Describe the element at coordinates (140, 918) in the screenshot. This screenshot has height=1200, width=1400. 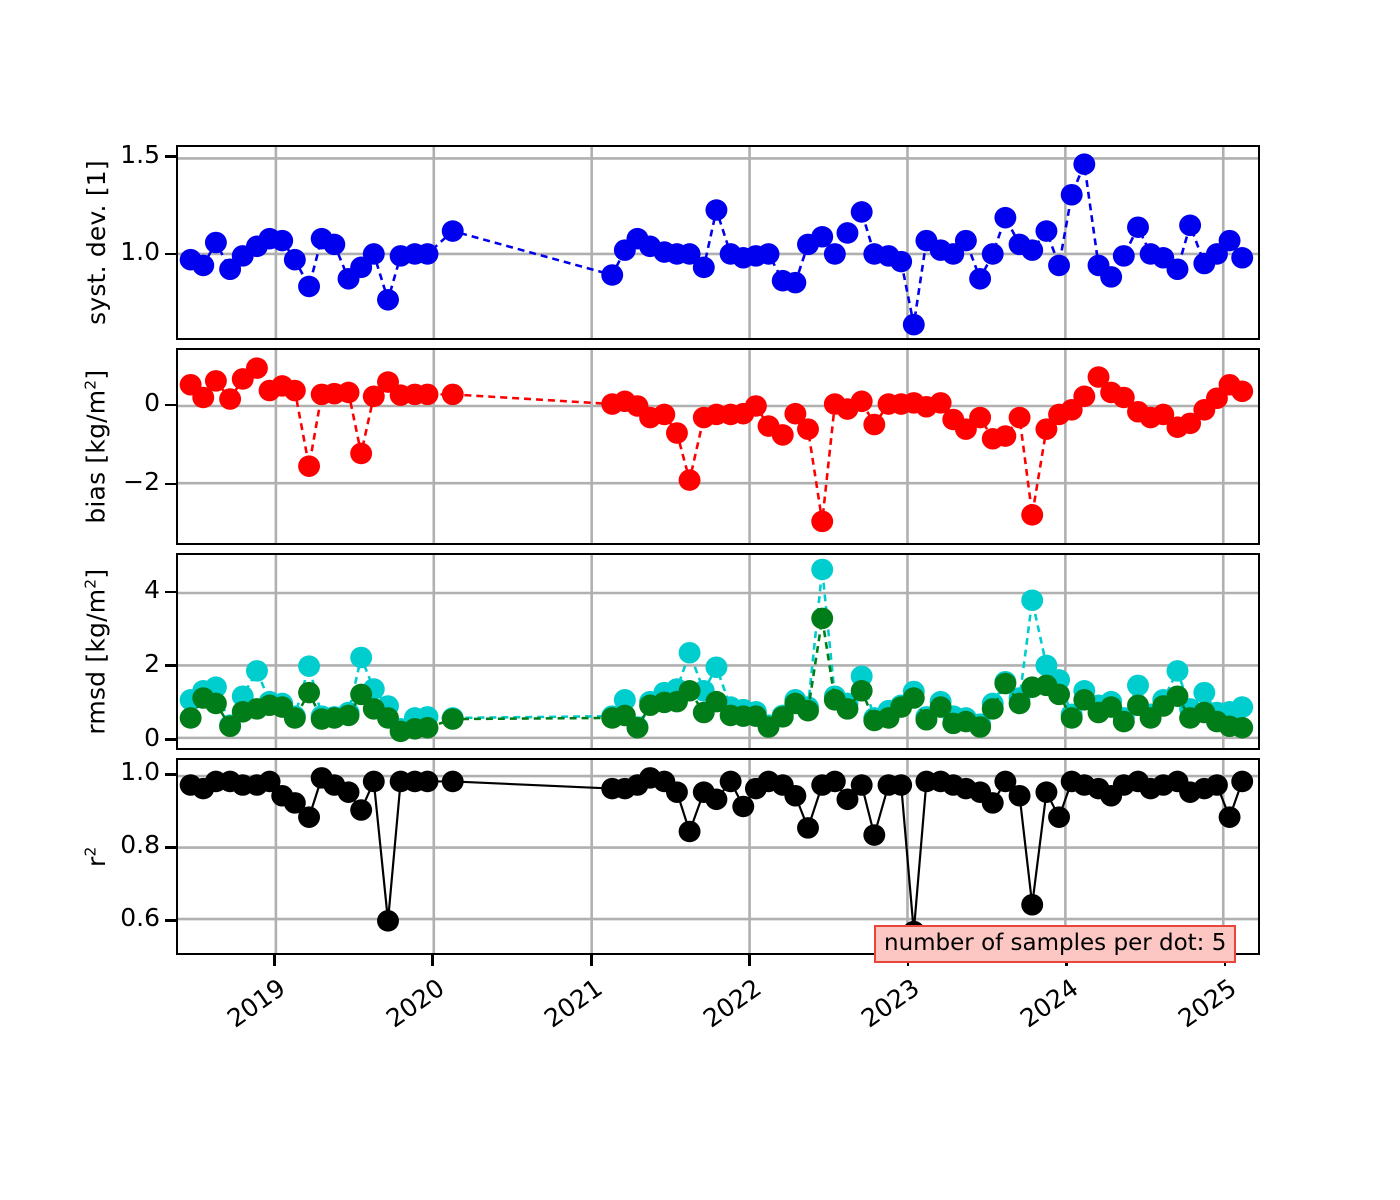
I see `ytick-label-r2-2: 0.6` at that location.